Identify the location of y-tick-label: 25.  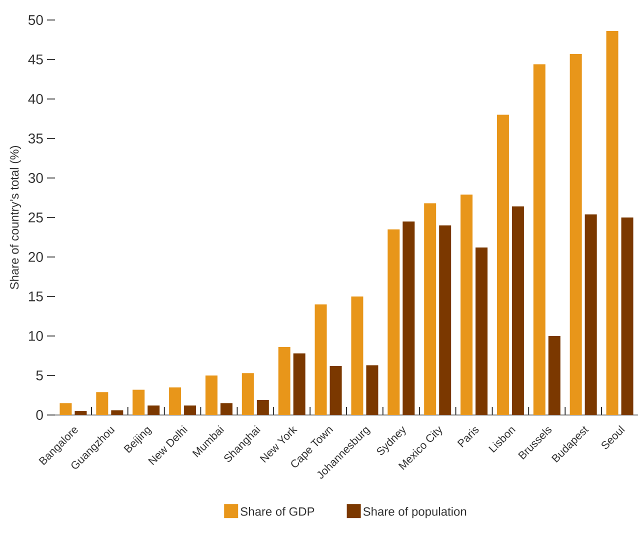
(35, 217).